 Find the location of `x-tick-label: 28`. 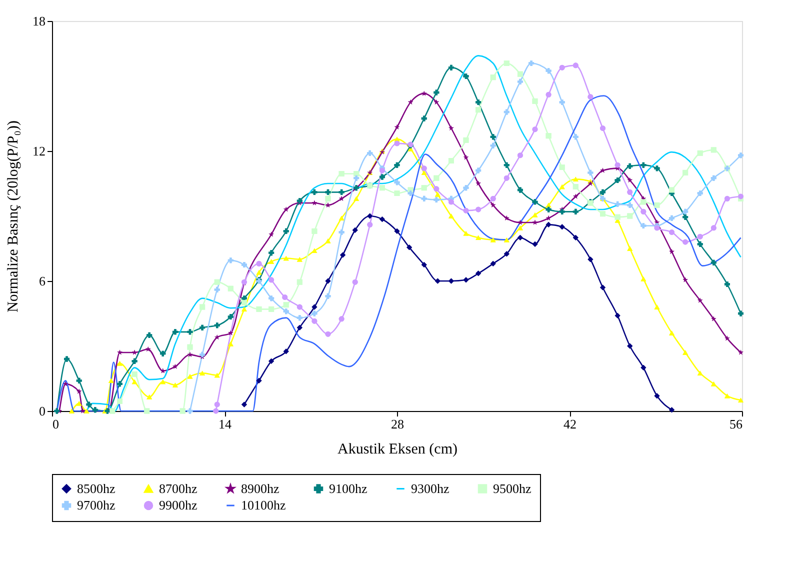

x-tick-label: 28 is located at coordinates (397, 424).